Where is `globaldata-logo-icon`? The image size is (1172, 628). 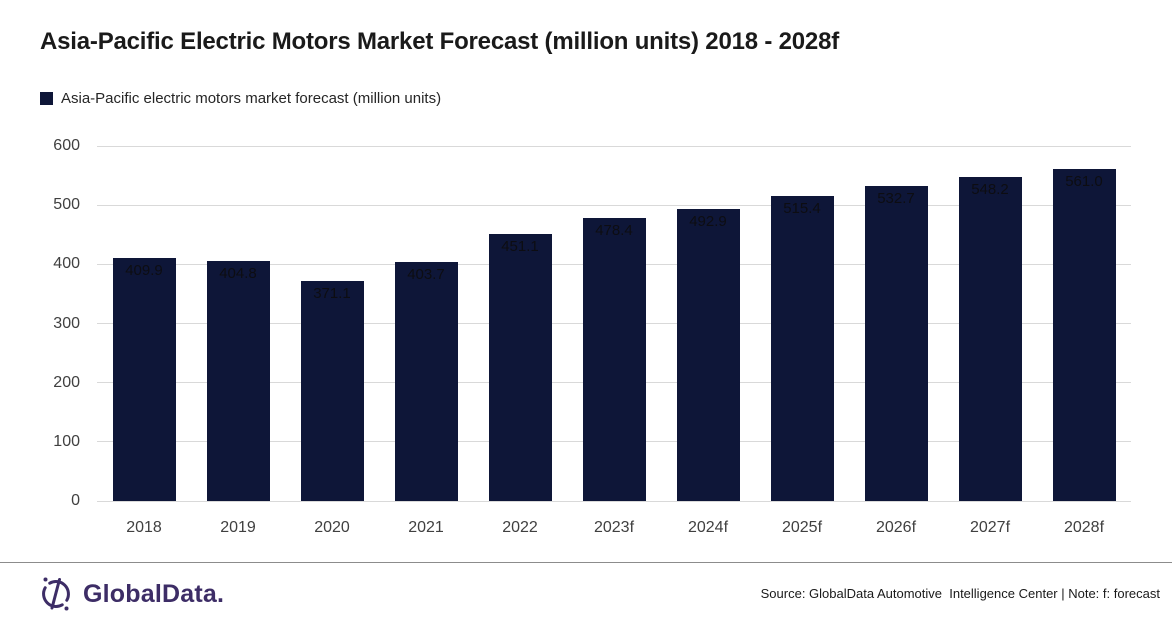 globaldata-logo-icon is located at coordinates (56, 594).